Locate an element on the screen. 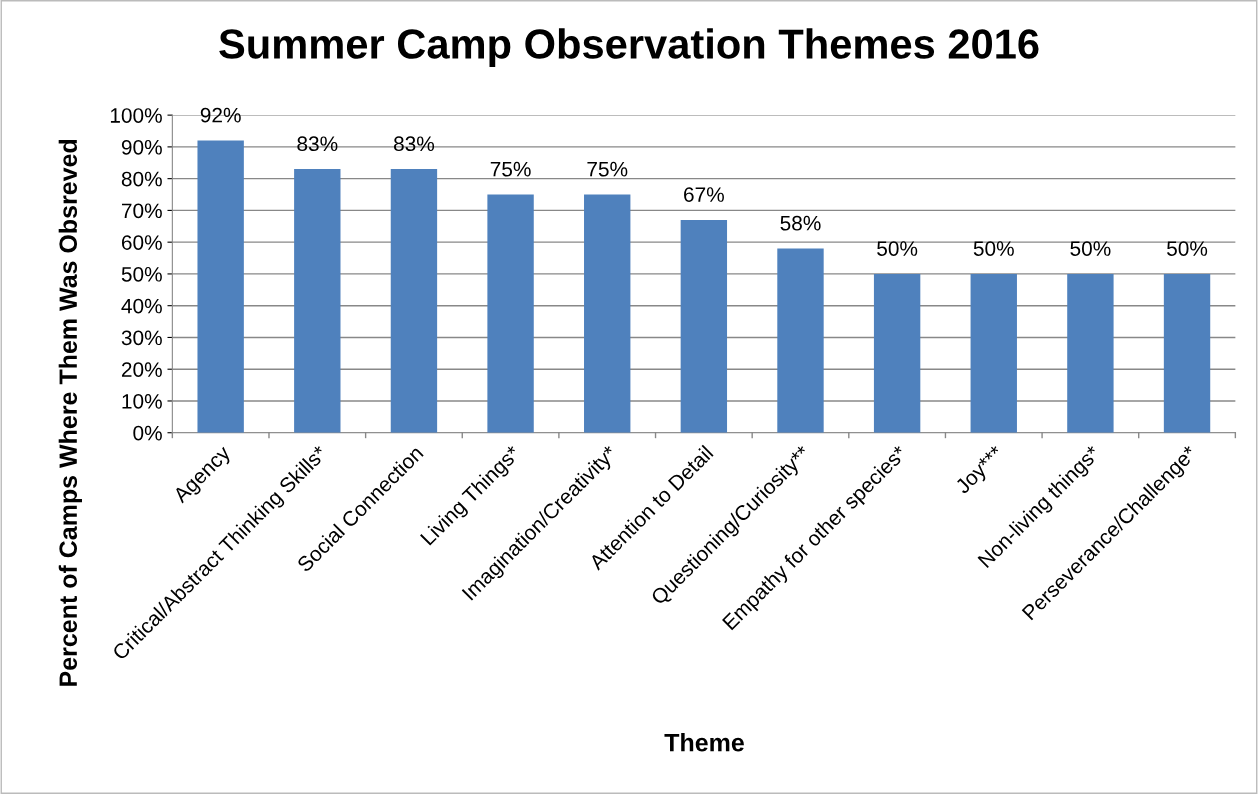  y-tick-label: 40% is located at coordinates (141, 306).